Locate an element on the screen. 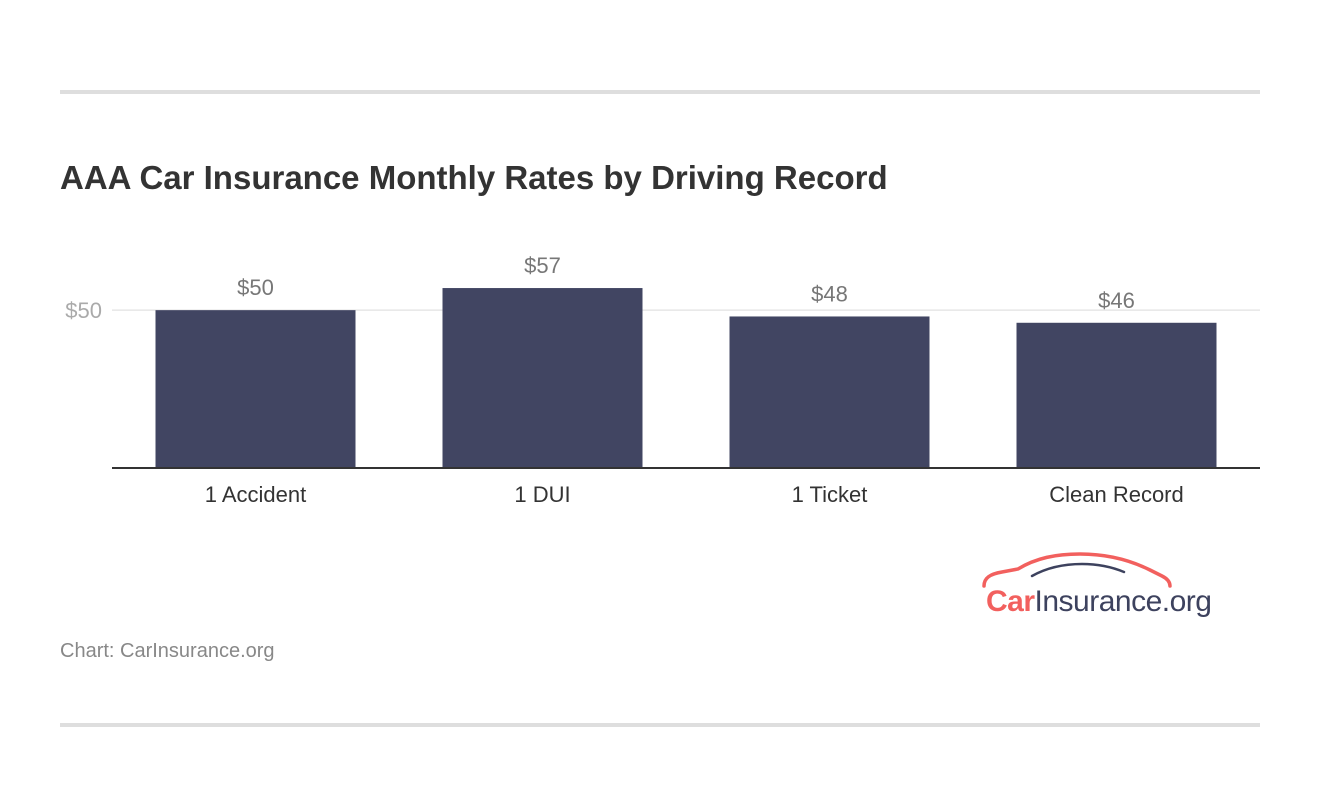 Image resolution: width=1320 pixels, height=808 pixels. bar-value-label: $48 is located at coordinates (829, 293).